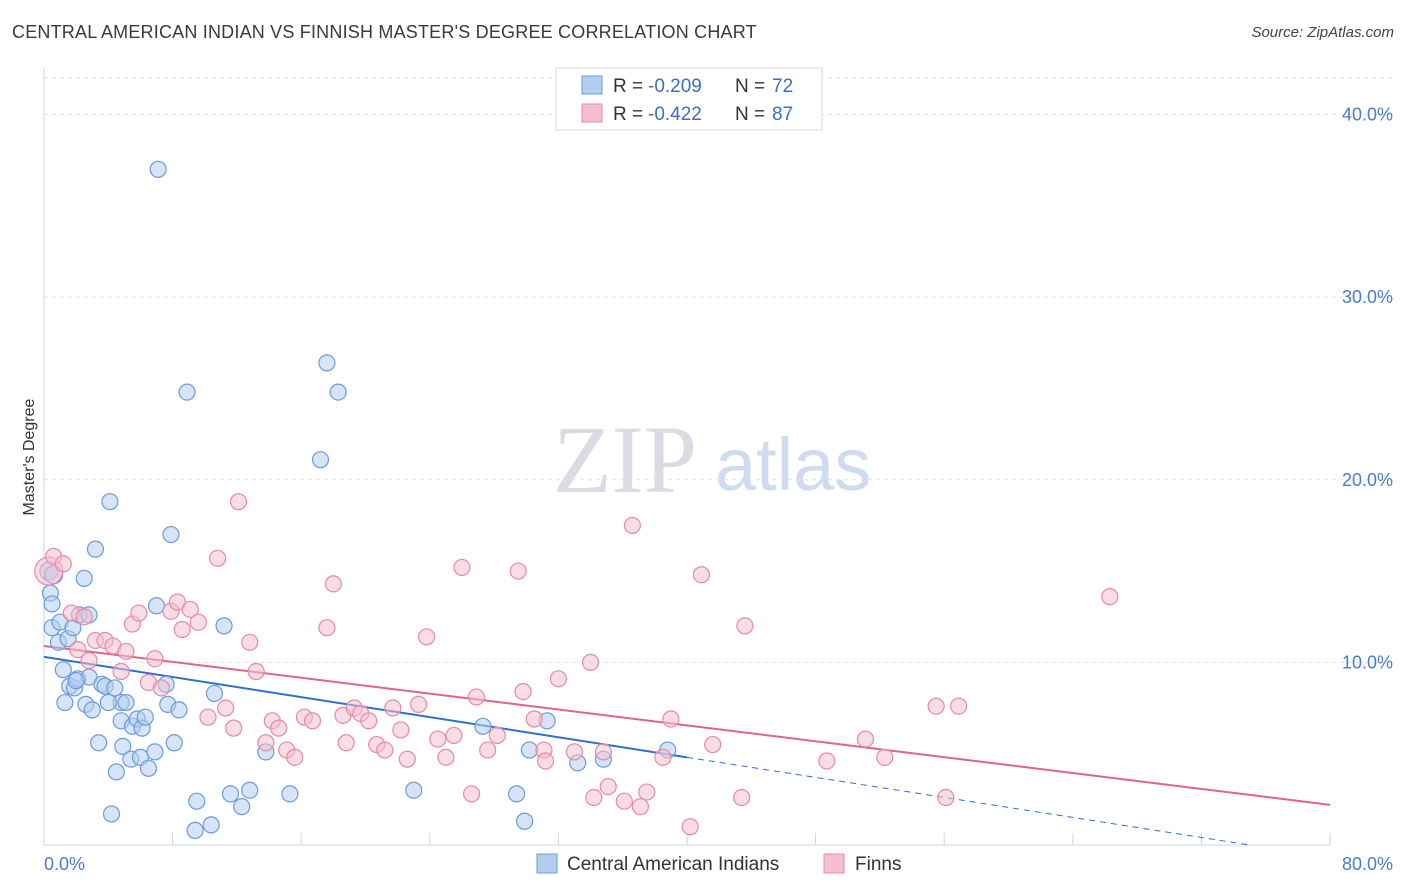  I want to click on trend-line-blue-extension, so click(968, 801).